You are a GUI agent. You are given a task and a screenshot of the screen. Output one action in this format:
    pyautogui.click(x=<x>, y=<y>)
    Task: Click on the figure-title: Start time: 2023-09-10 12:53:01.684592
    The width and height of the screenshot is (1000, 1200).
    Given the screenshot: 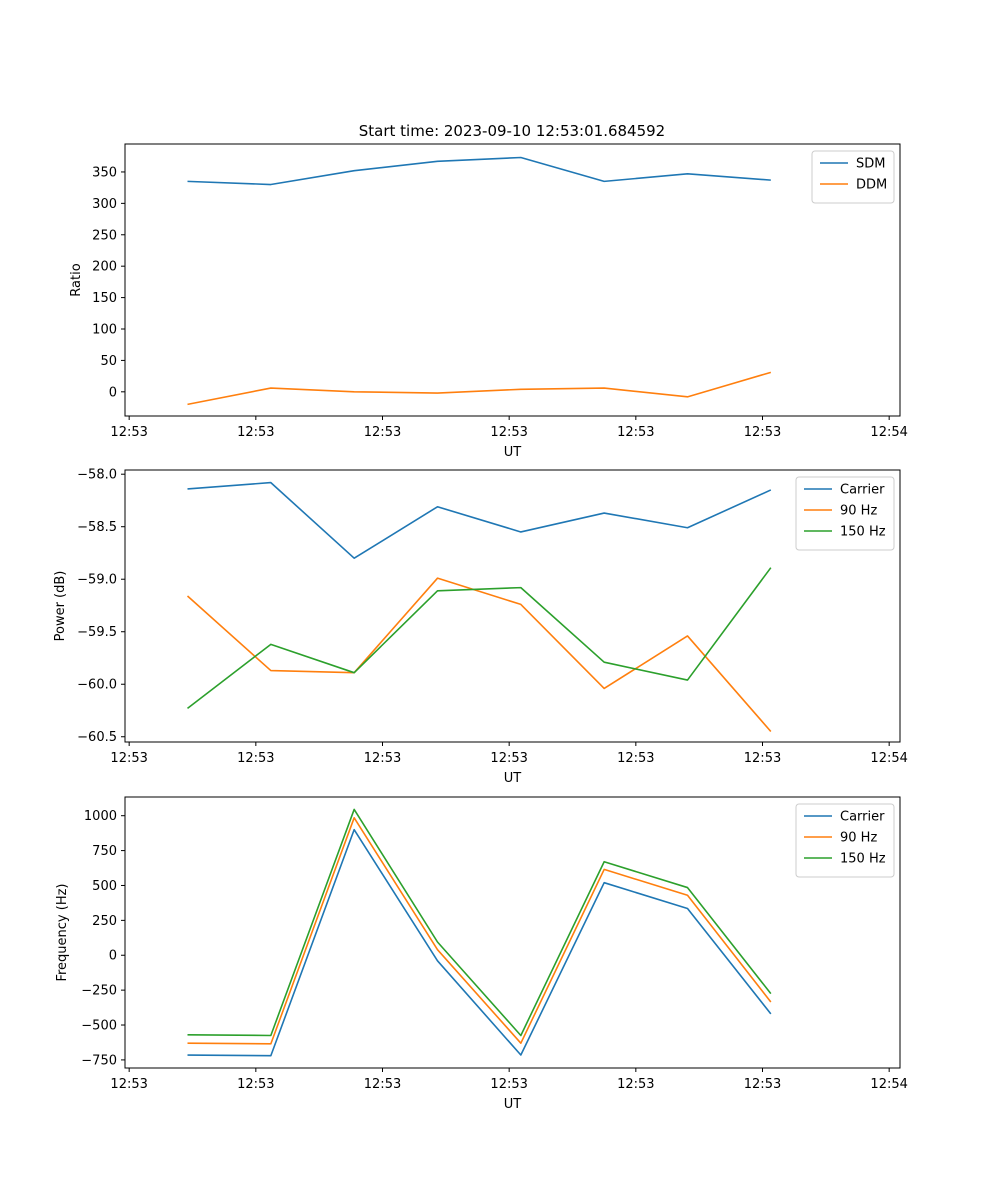 What is the action you would take?
    pyautogui.click(x=512, y=131)
    